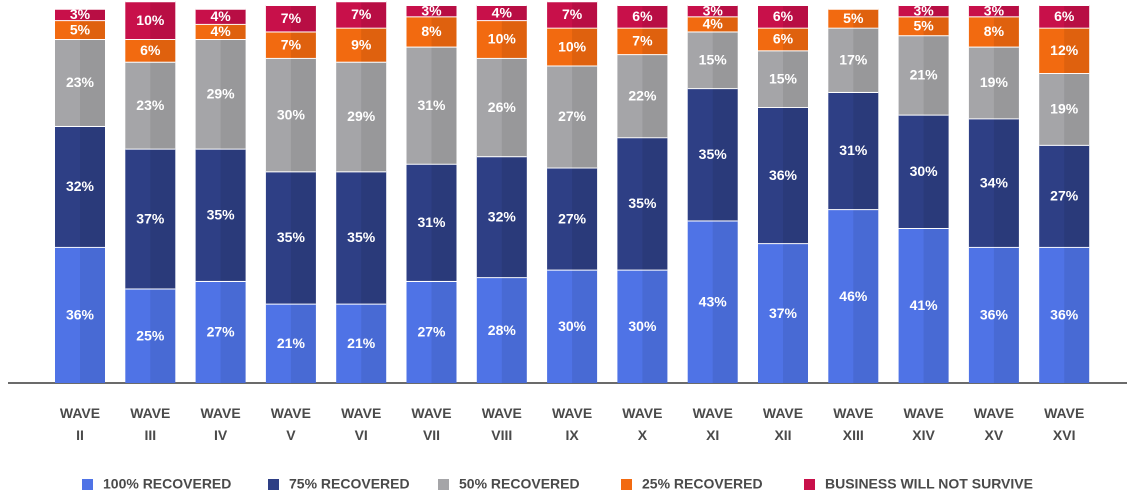  What do you see at coordinates (80, 82) in the screenshot?
I see `segment-label: 23%` at bounding box center [80, 82].